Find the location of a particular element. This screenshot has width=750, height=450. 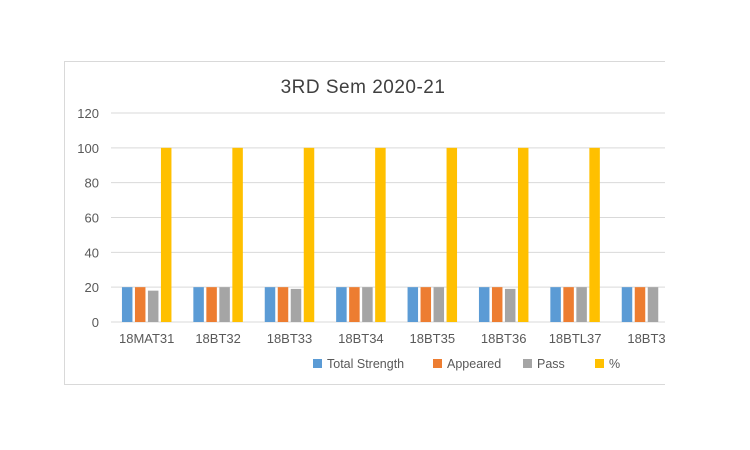

y-tick-label: 120 is located at coordinates (88, 113).